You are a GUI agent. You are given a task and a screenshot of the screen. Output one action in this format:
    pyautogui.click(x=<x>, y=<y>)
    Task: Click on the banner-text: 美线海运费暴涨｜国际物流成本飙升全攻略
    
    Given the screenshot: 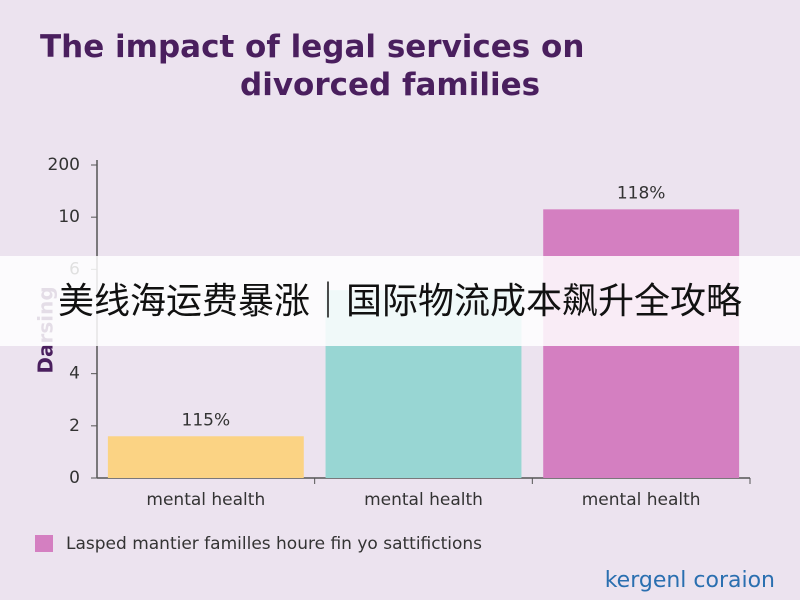 What is the action you would take?
    pyautogui.click(x=400, y=301)
    